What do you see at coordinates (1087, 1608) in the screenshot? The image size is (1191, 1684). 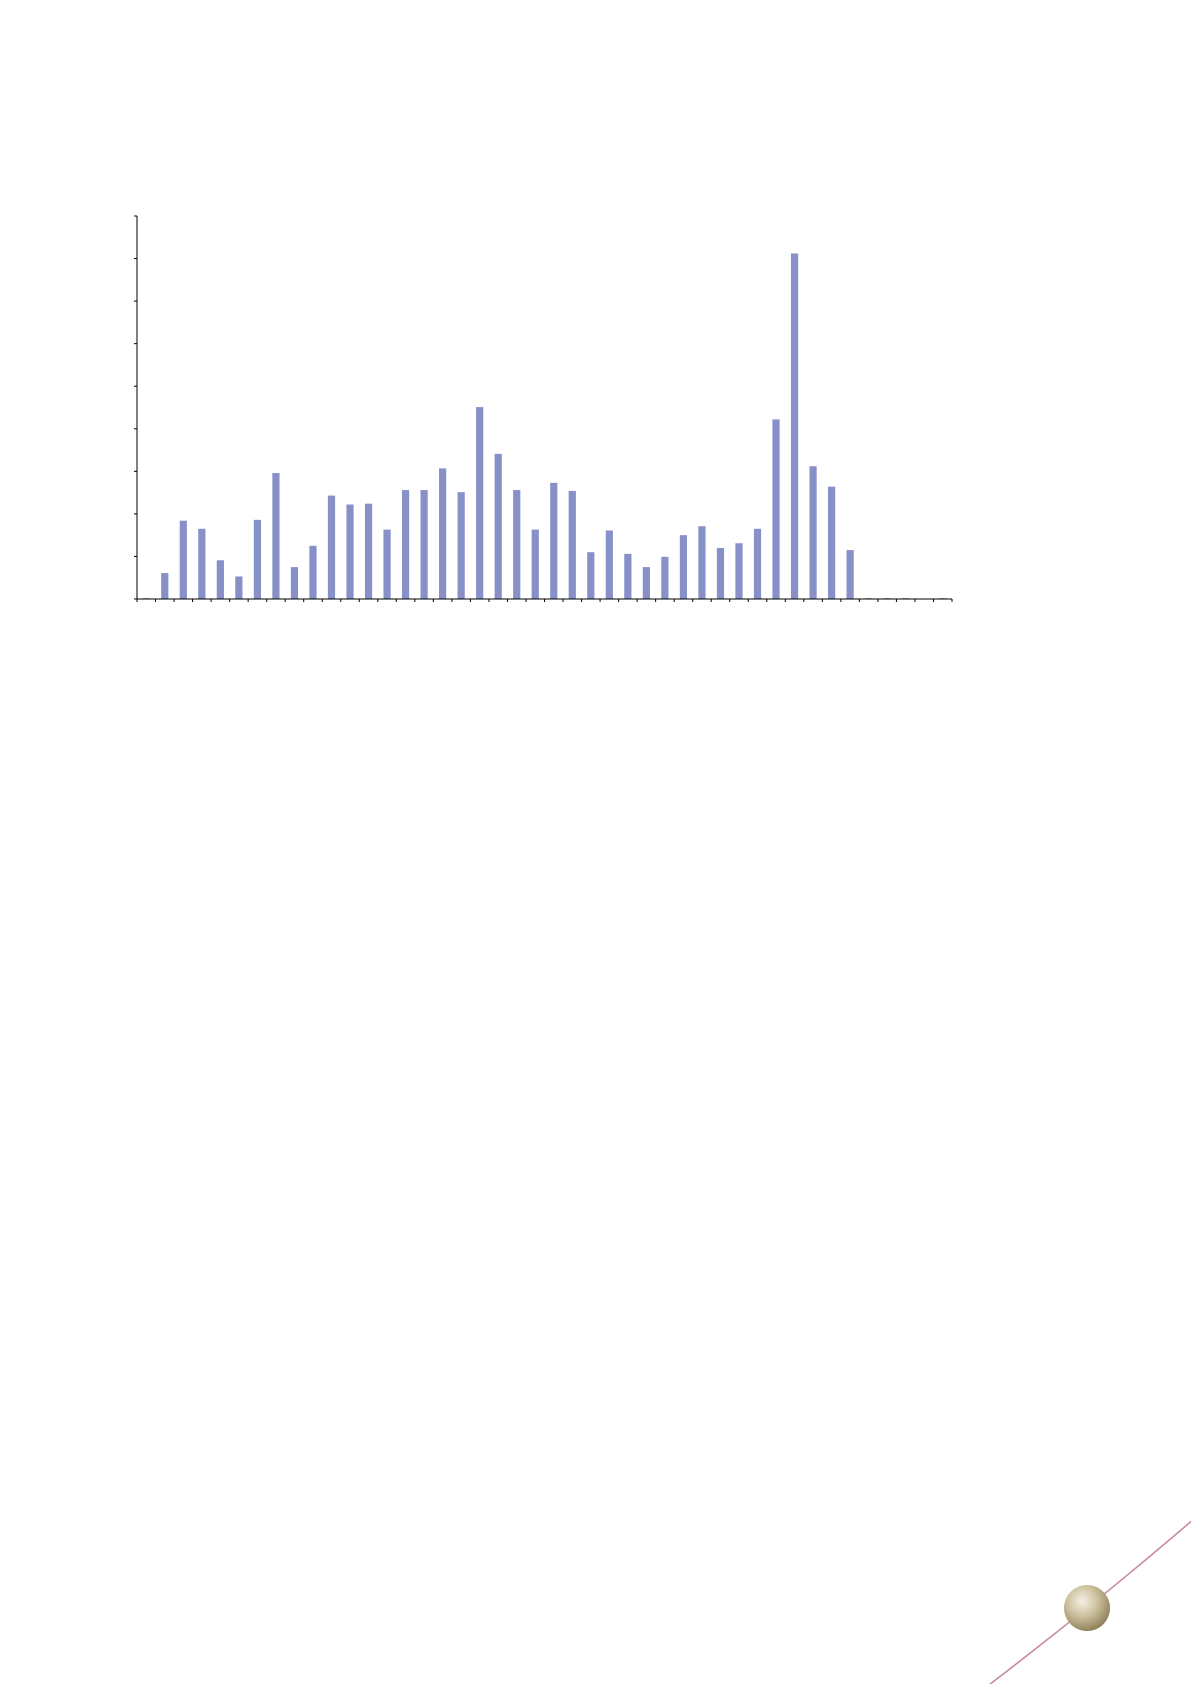 I see `pearl-sphere-icon` at bounding box center [1087, 1608].